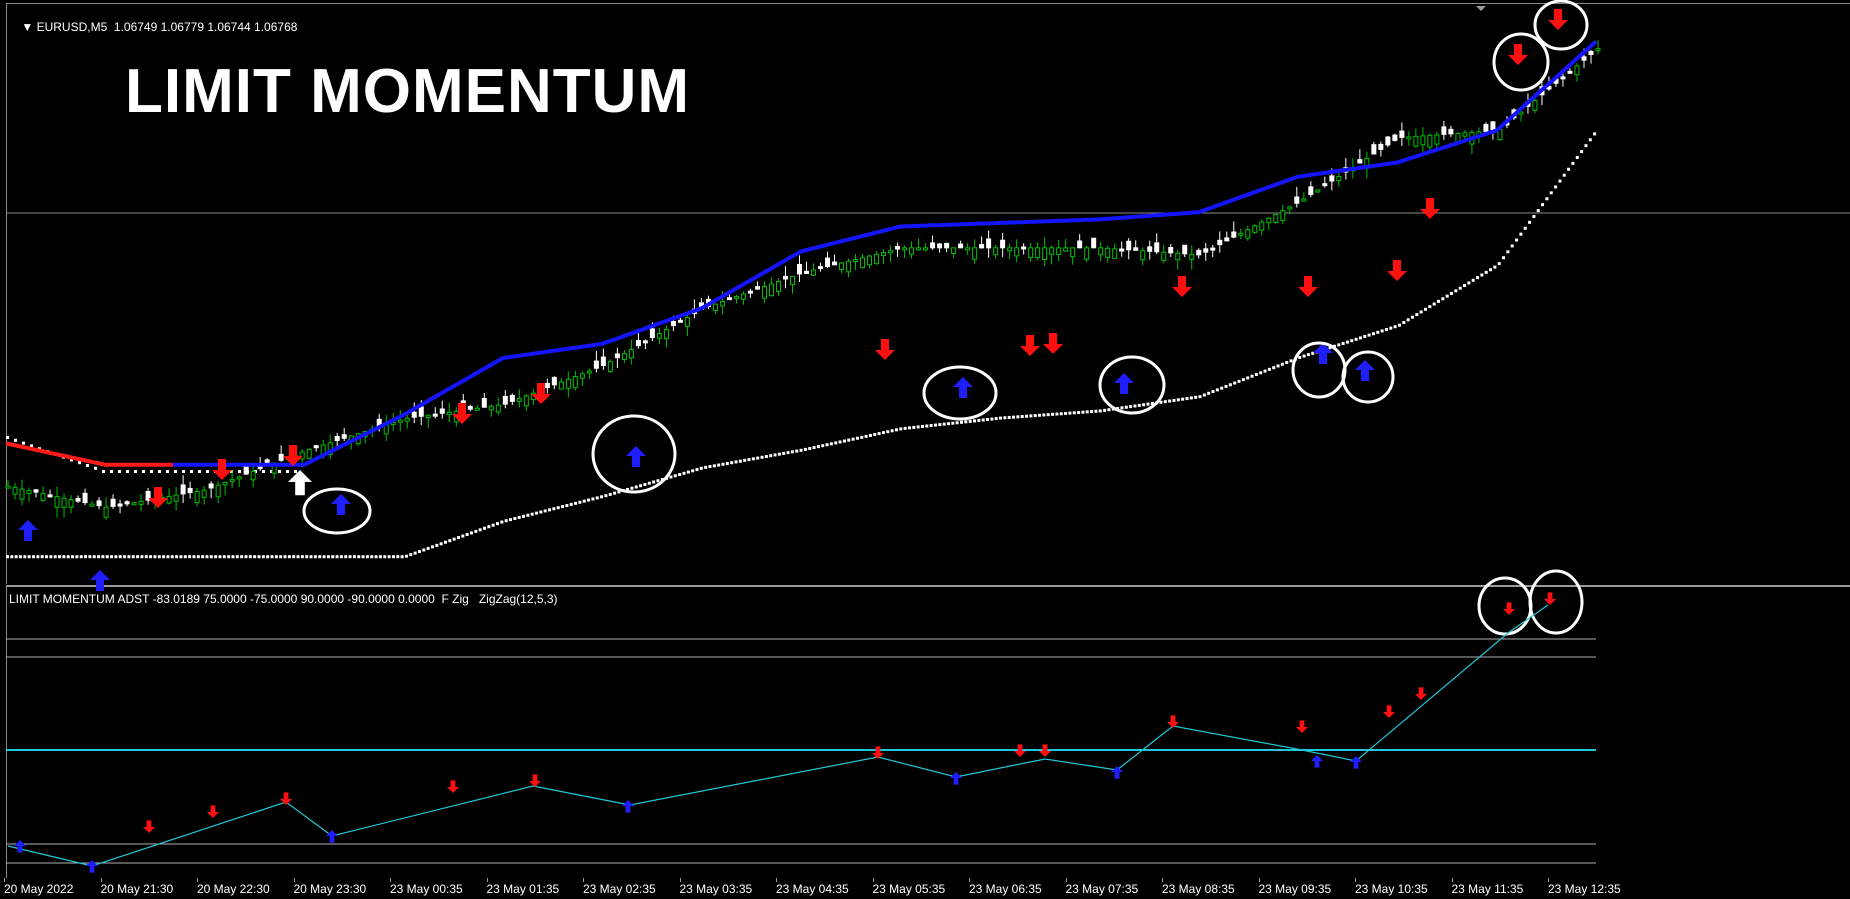  Describe the element at coordinates (1005, 889) in the screenshot. I see `time-label: 23 May 06:35` at that location.